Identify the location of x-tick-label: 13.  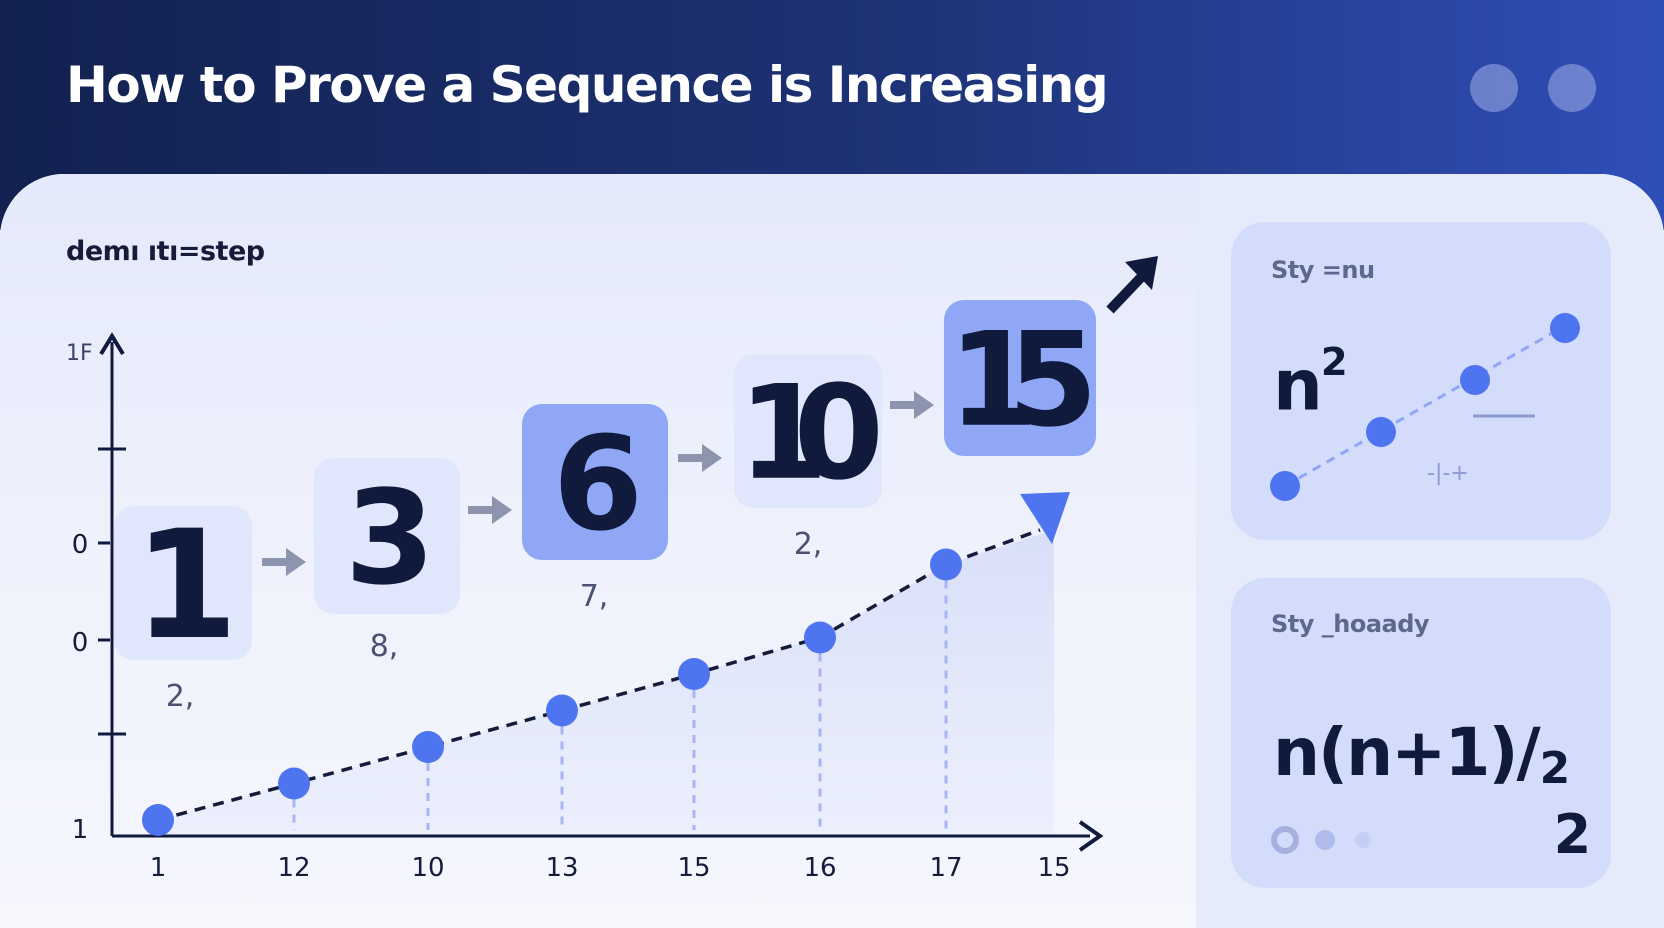
(561, 868).